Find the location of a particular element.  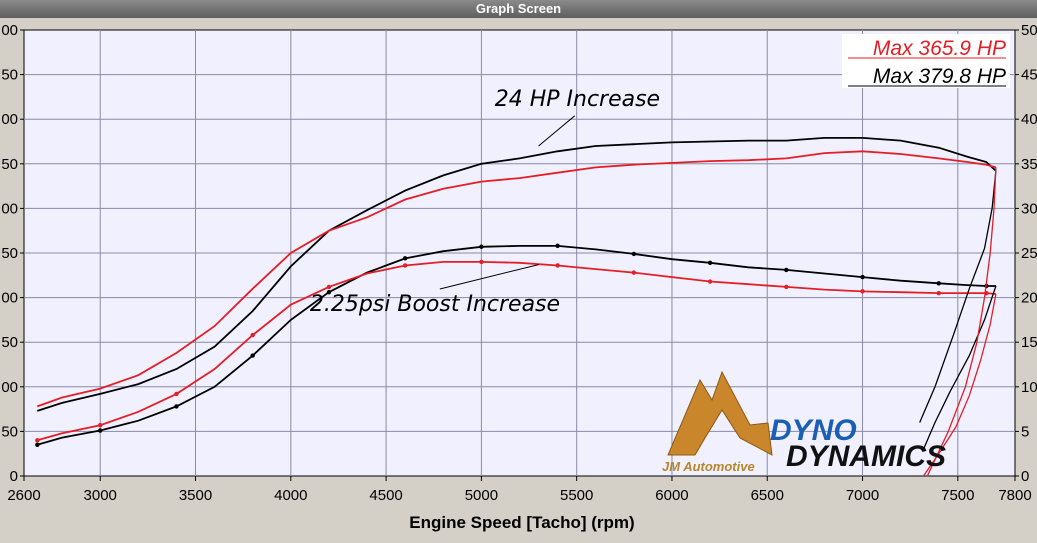

y-axis-right-ticks: 0 5 10 15 20 25 30 35 40 45 50 is located at coordinates (1026, 253).